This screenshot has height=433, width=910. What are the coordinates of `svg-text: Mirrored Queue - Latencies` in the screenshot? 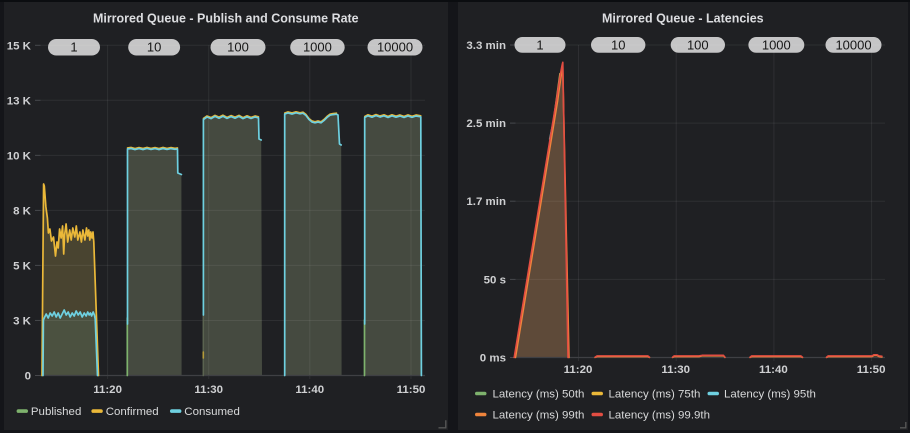 It's located at (683, 19).